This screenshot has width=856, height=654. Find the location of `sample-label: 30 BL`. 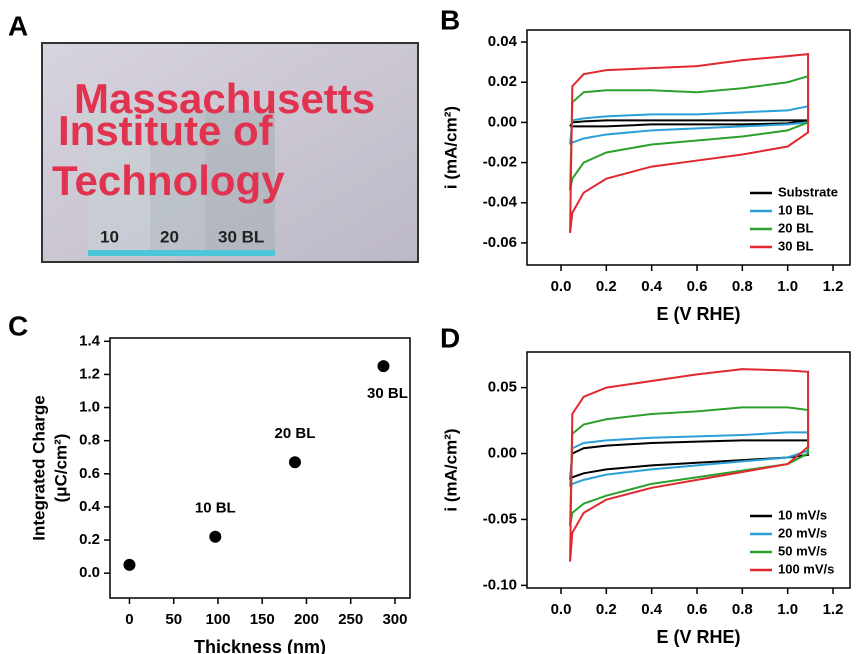

sample-label: 30 BL is located at coordinates (241, 236).